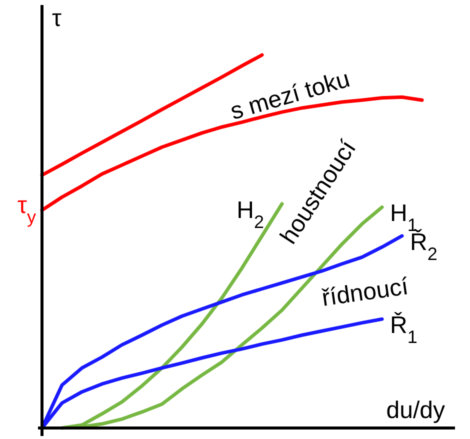 Image resolution: width=470 pixels, height=439 pixels. What do you see at coordinates (250, 214) in the screenshot?
I see `series-label: H$_{2}$` at bounding box center [250, 214].